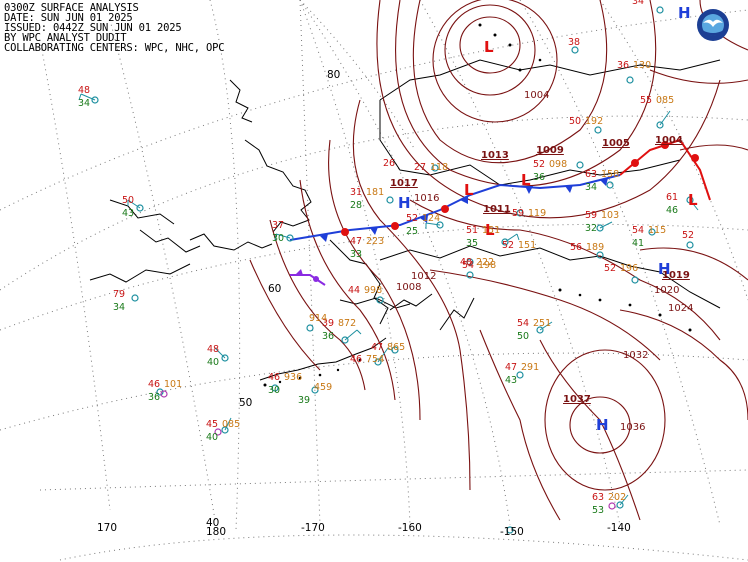  Describe the element at coordinates (527, 245) in the screenshot. I see `station-pressure: 151` at that location.